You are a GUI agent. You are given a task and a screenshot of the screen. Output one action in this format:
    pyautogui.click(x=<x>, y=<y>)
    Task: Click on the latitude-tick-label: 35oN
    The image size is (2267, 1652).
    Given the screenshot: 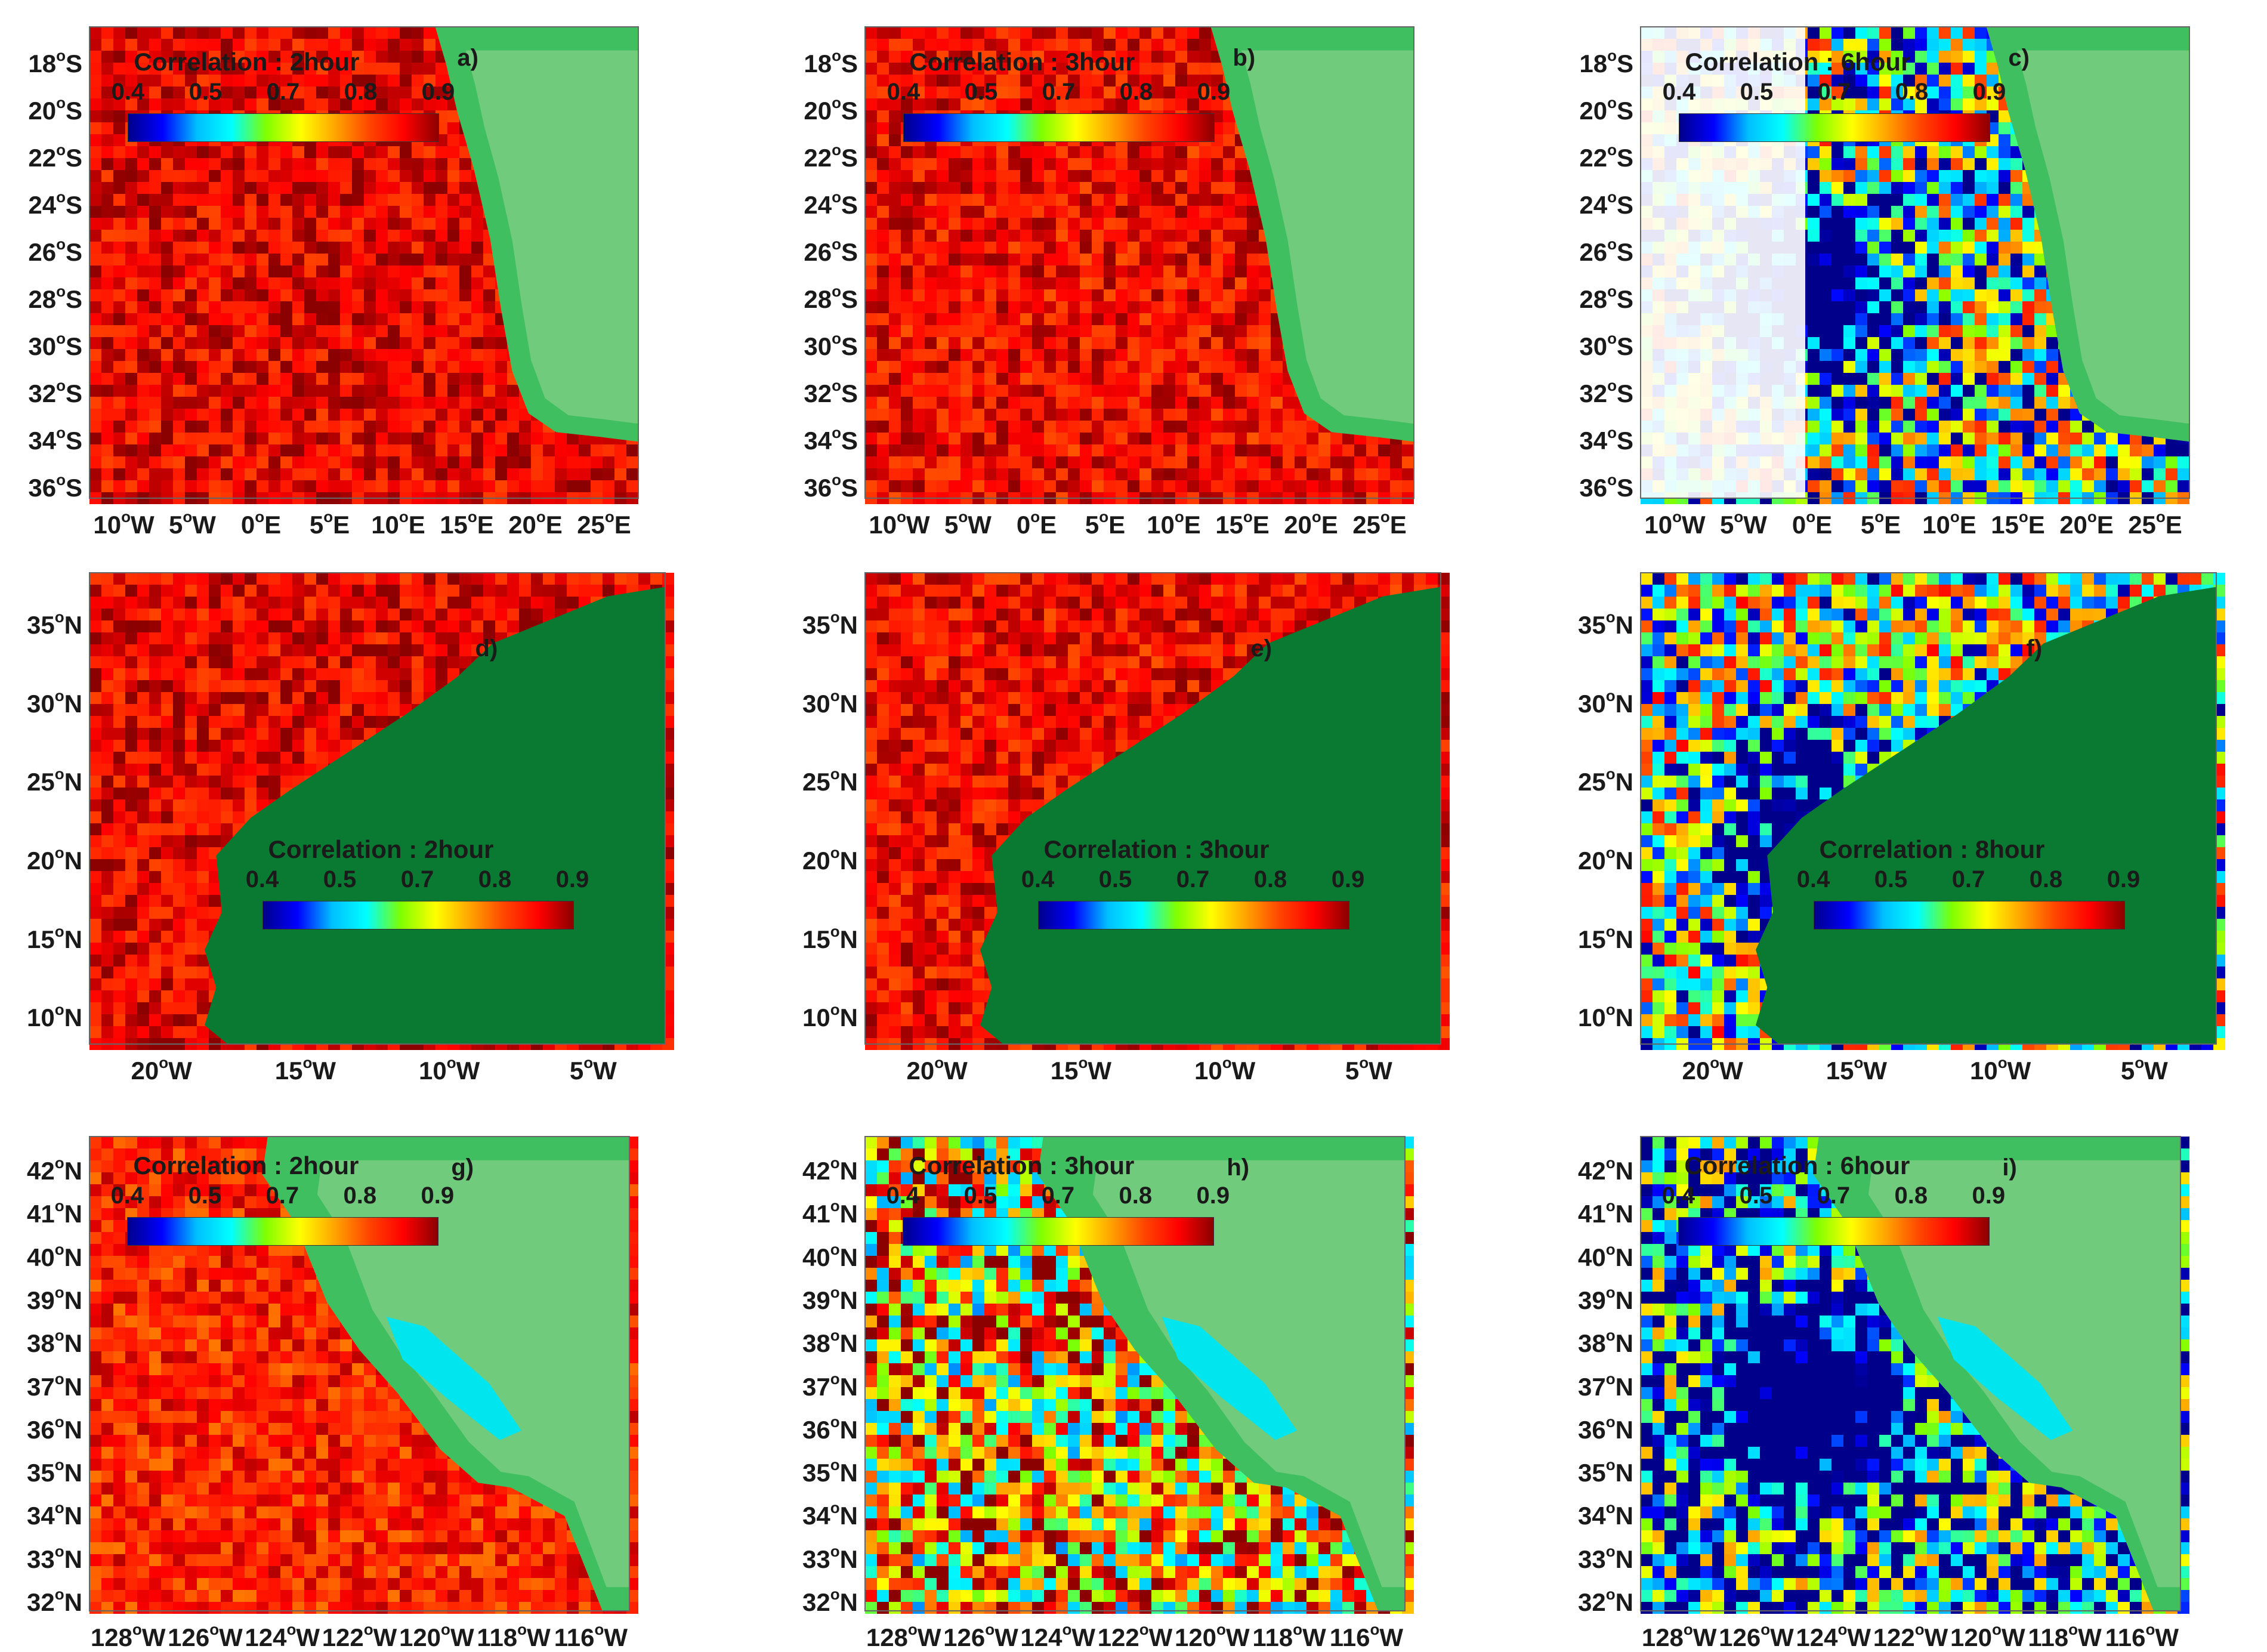 What is the action you would take?
    pyautogui.click(x=1606, y=623)
    